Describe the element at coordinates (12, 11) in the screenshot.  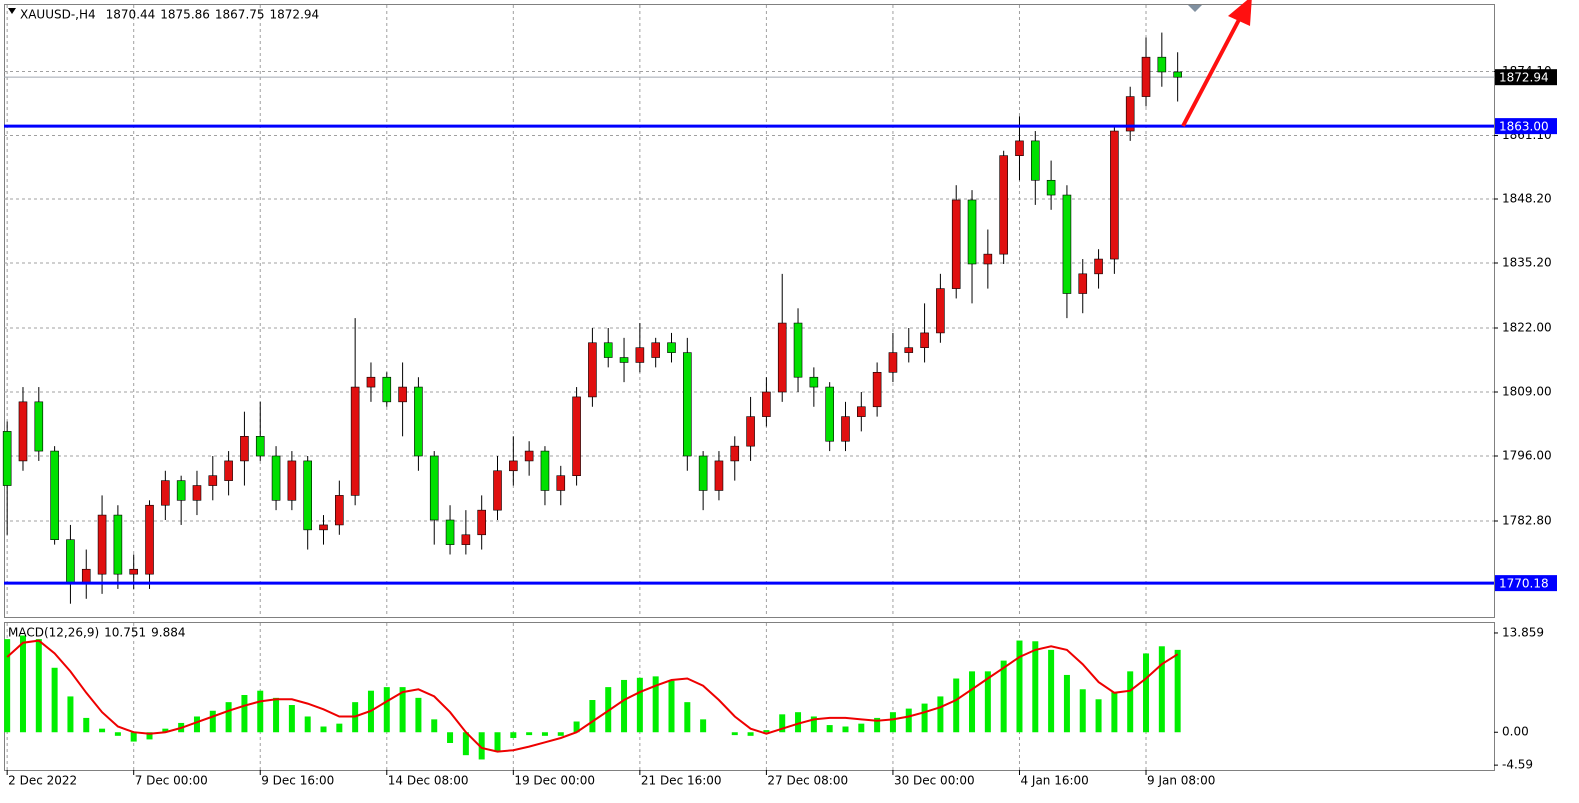
I see `menu-triangle` at that location.